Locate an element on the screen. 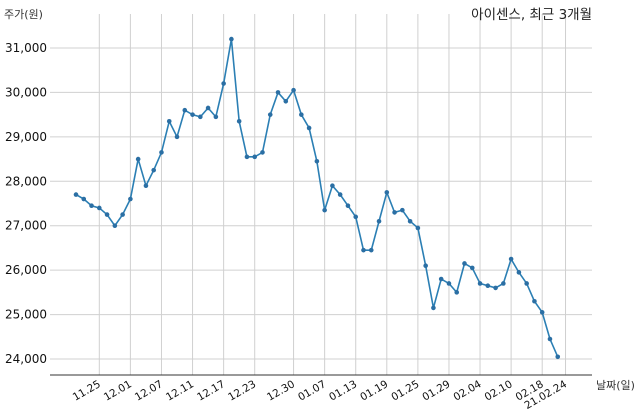  x-tick-label: 02.04 is located at coordinates (468, 391).